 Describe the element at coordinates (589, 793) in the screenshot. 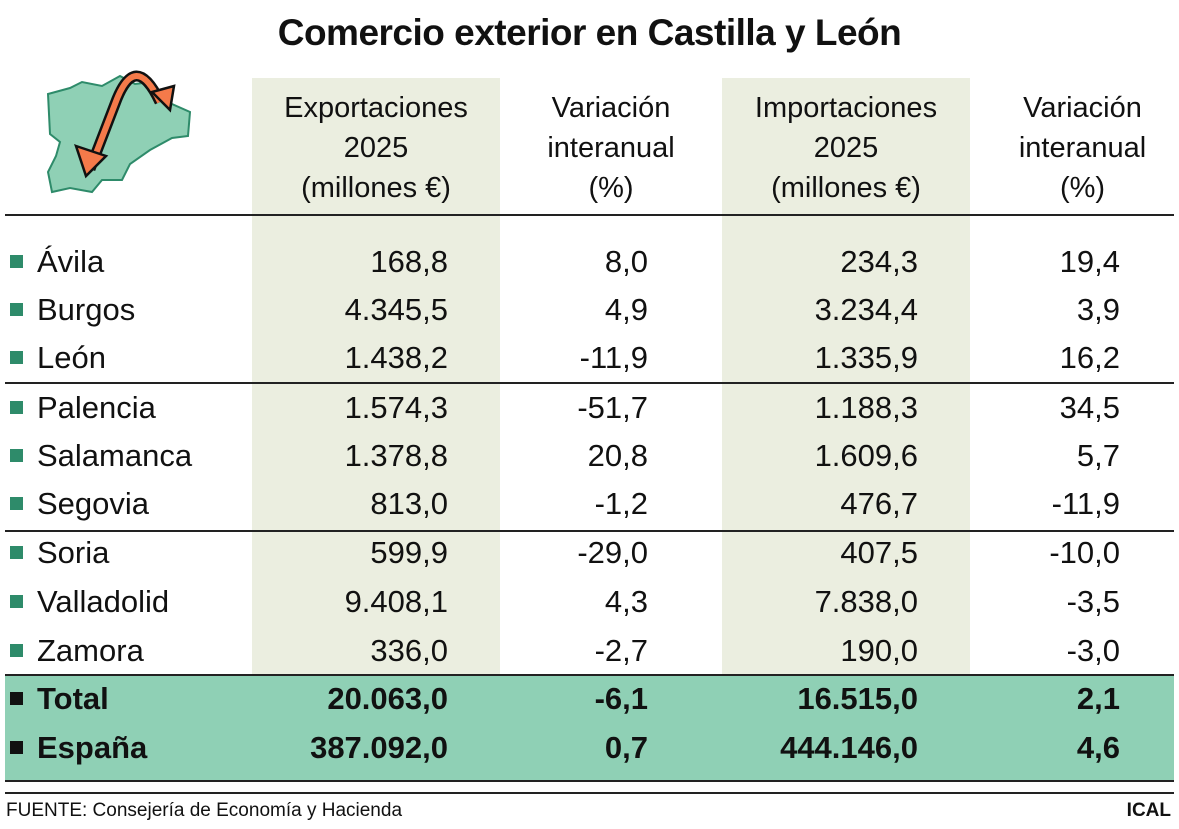

I see `footer-divider` at that location.